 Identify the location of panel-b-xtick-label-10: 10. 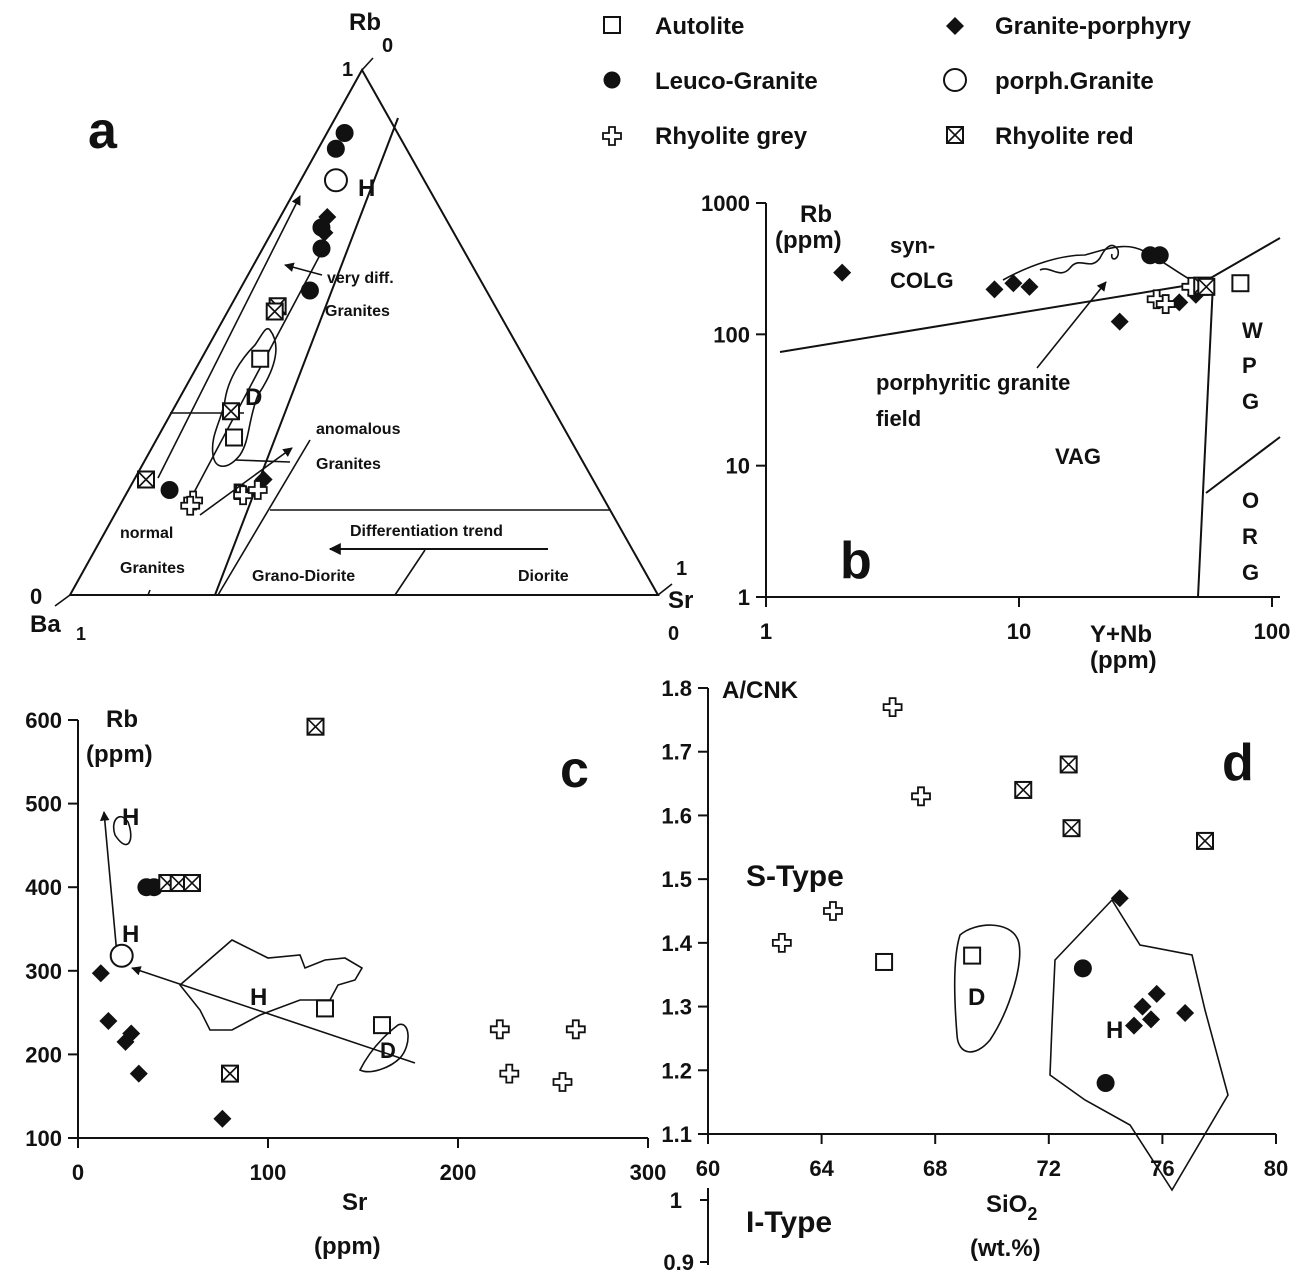
(1019, 631).